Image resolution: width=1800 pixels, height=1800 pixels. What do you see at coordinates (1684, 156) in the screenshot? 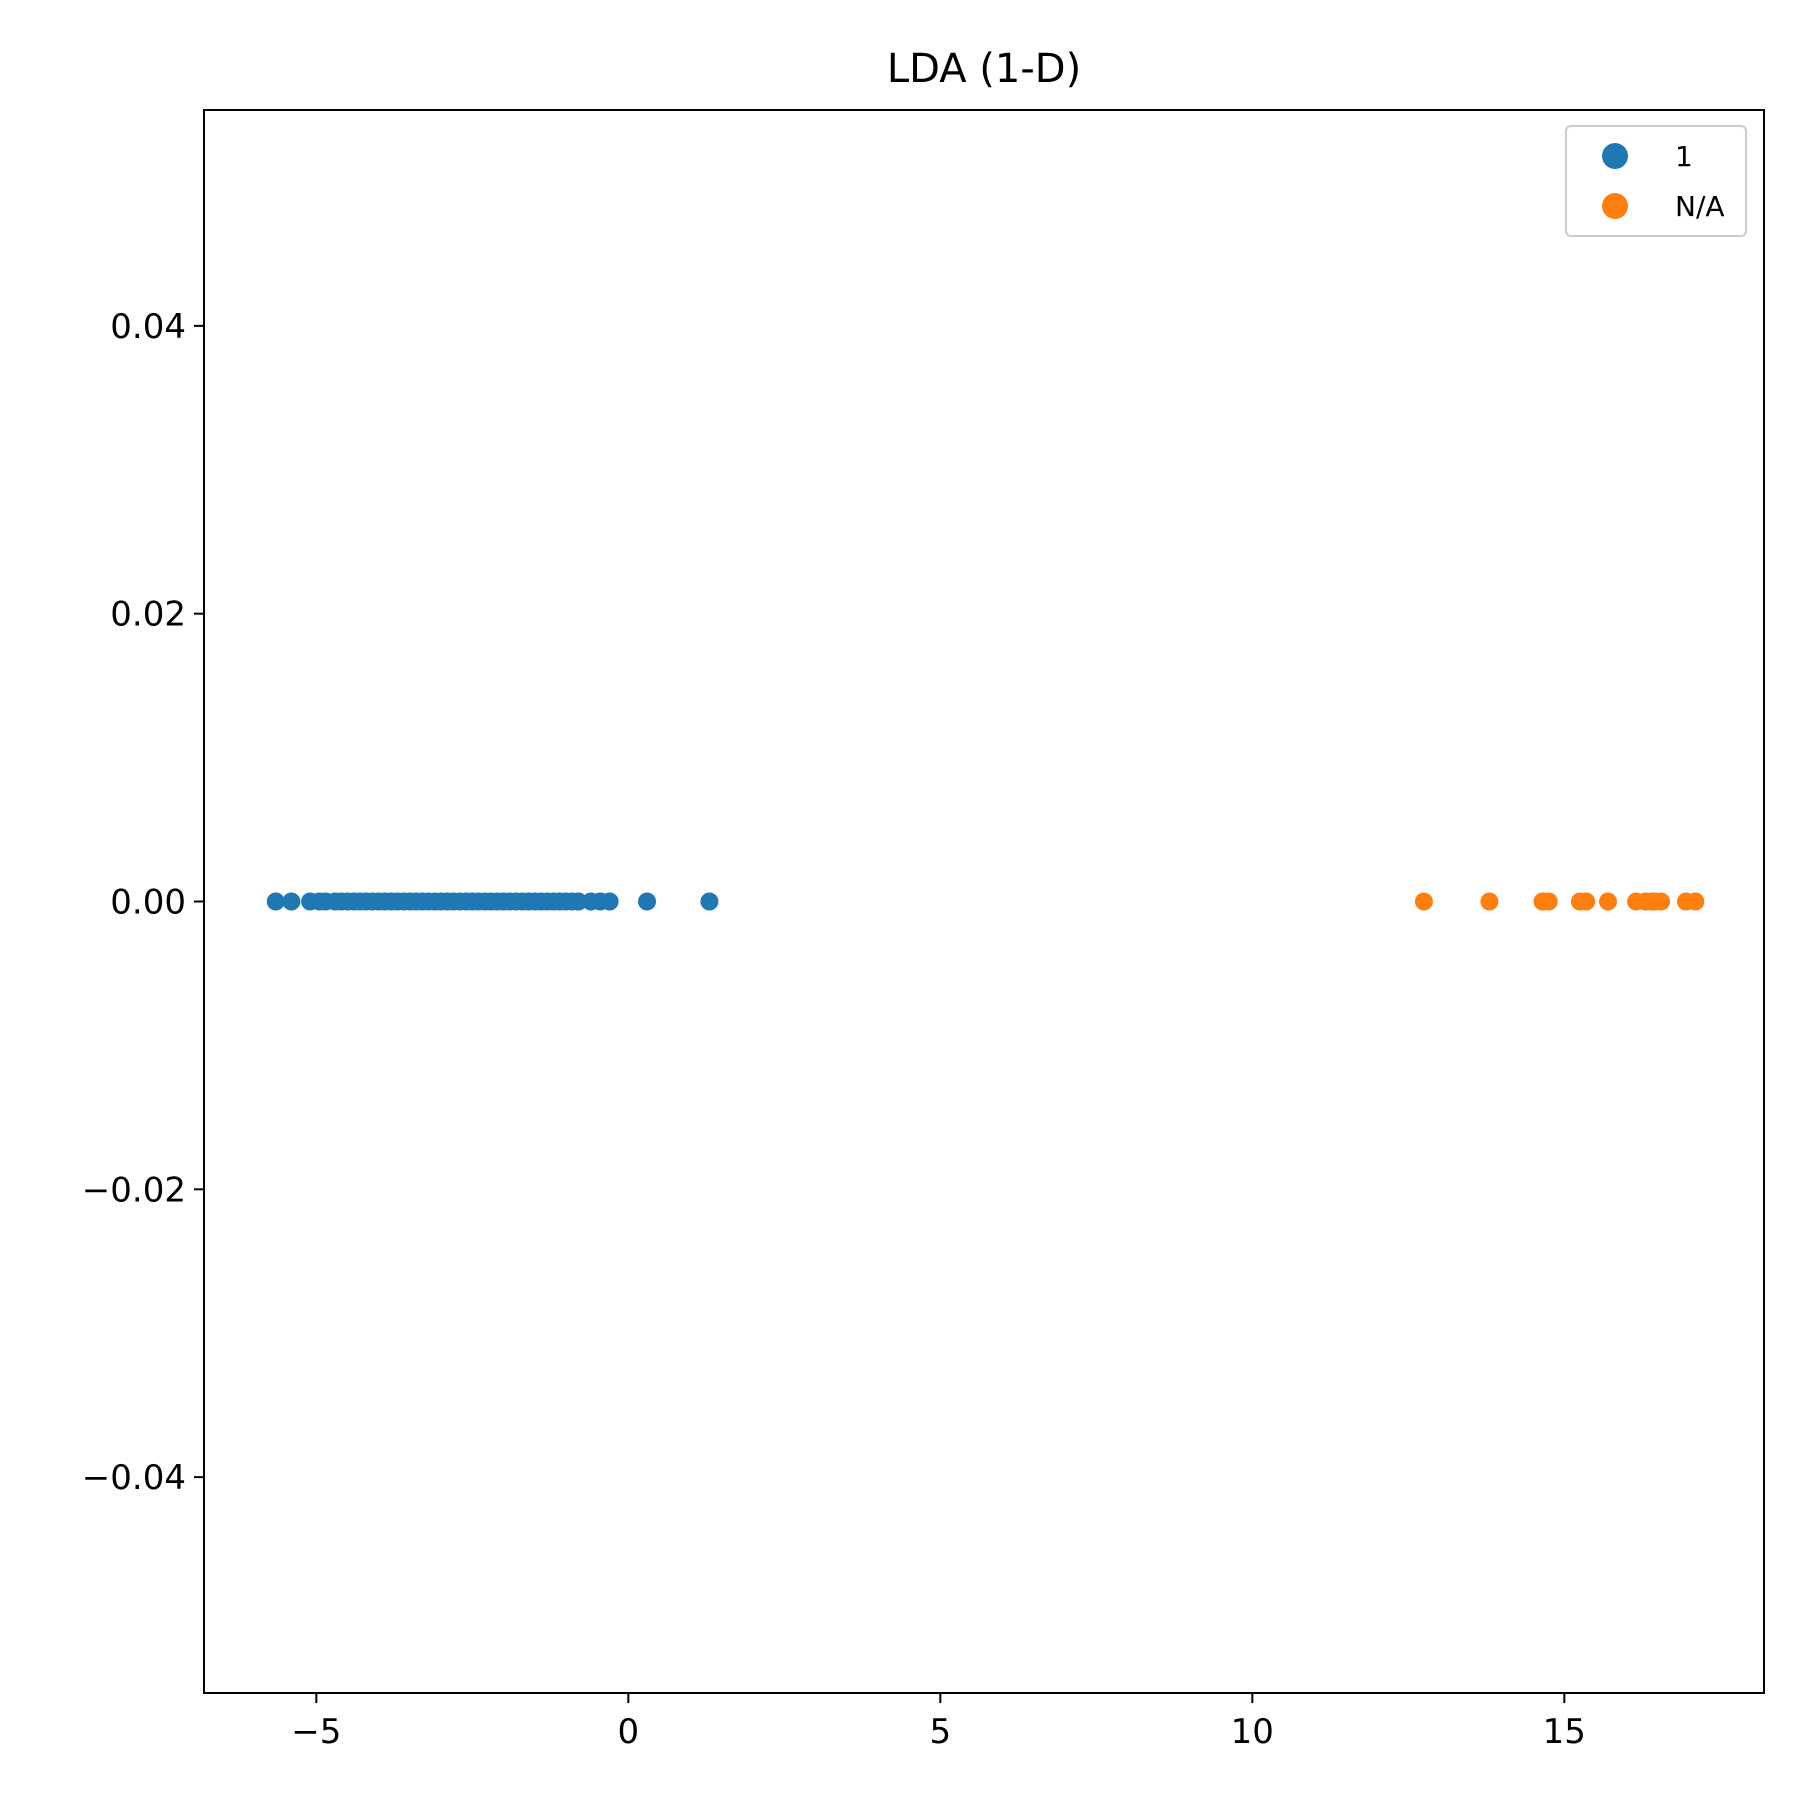
I see `legend-label-series-1: 1` at bounding box center [1684, 156].